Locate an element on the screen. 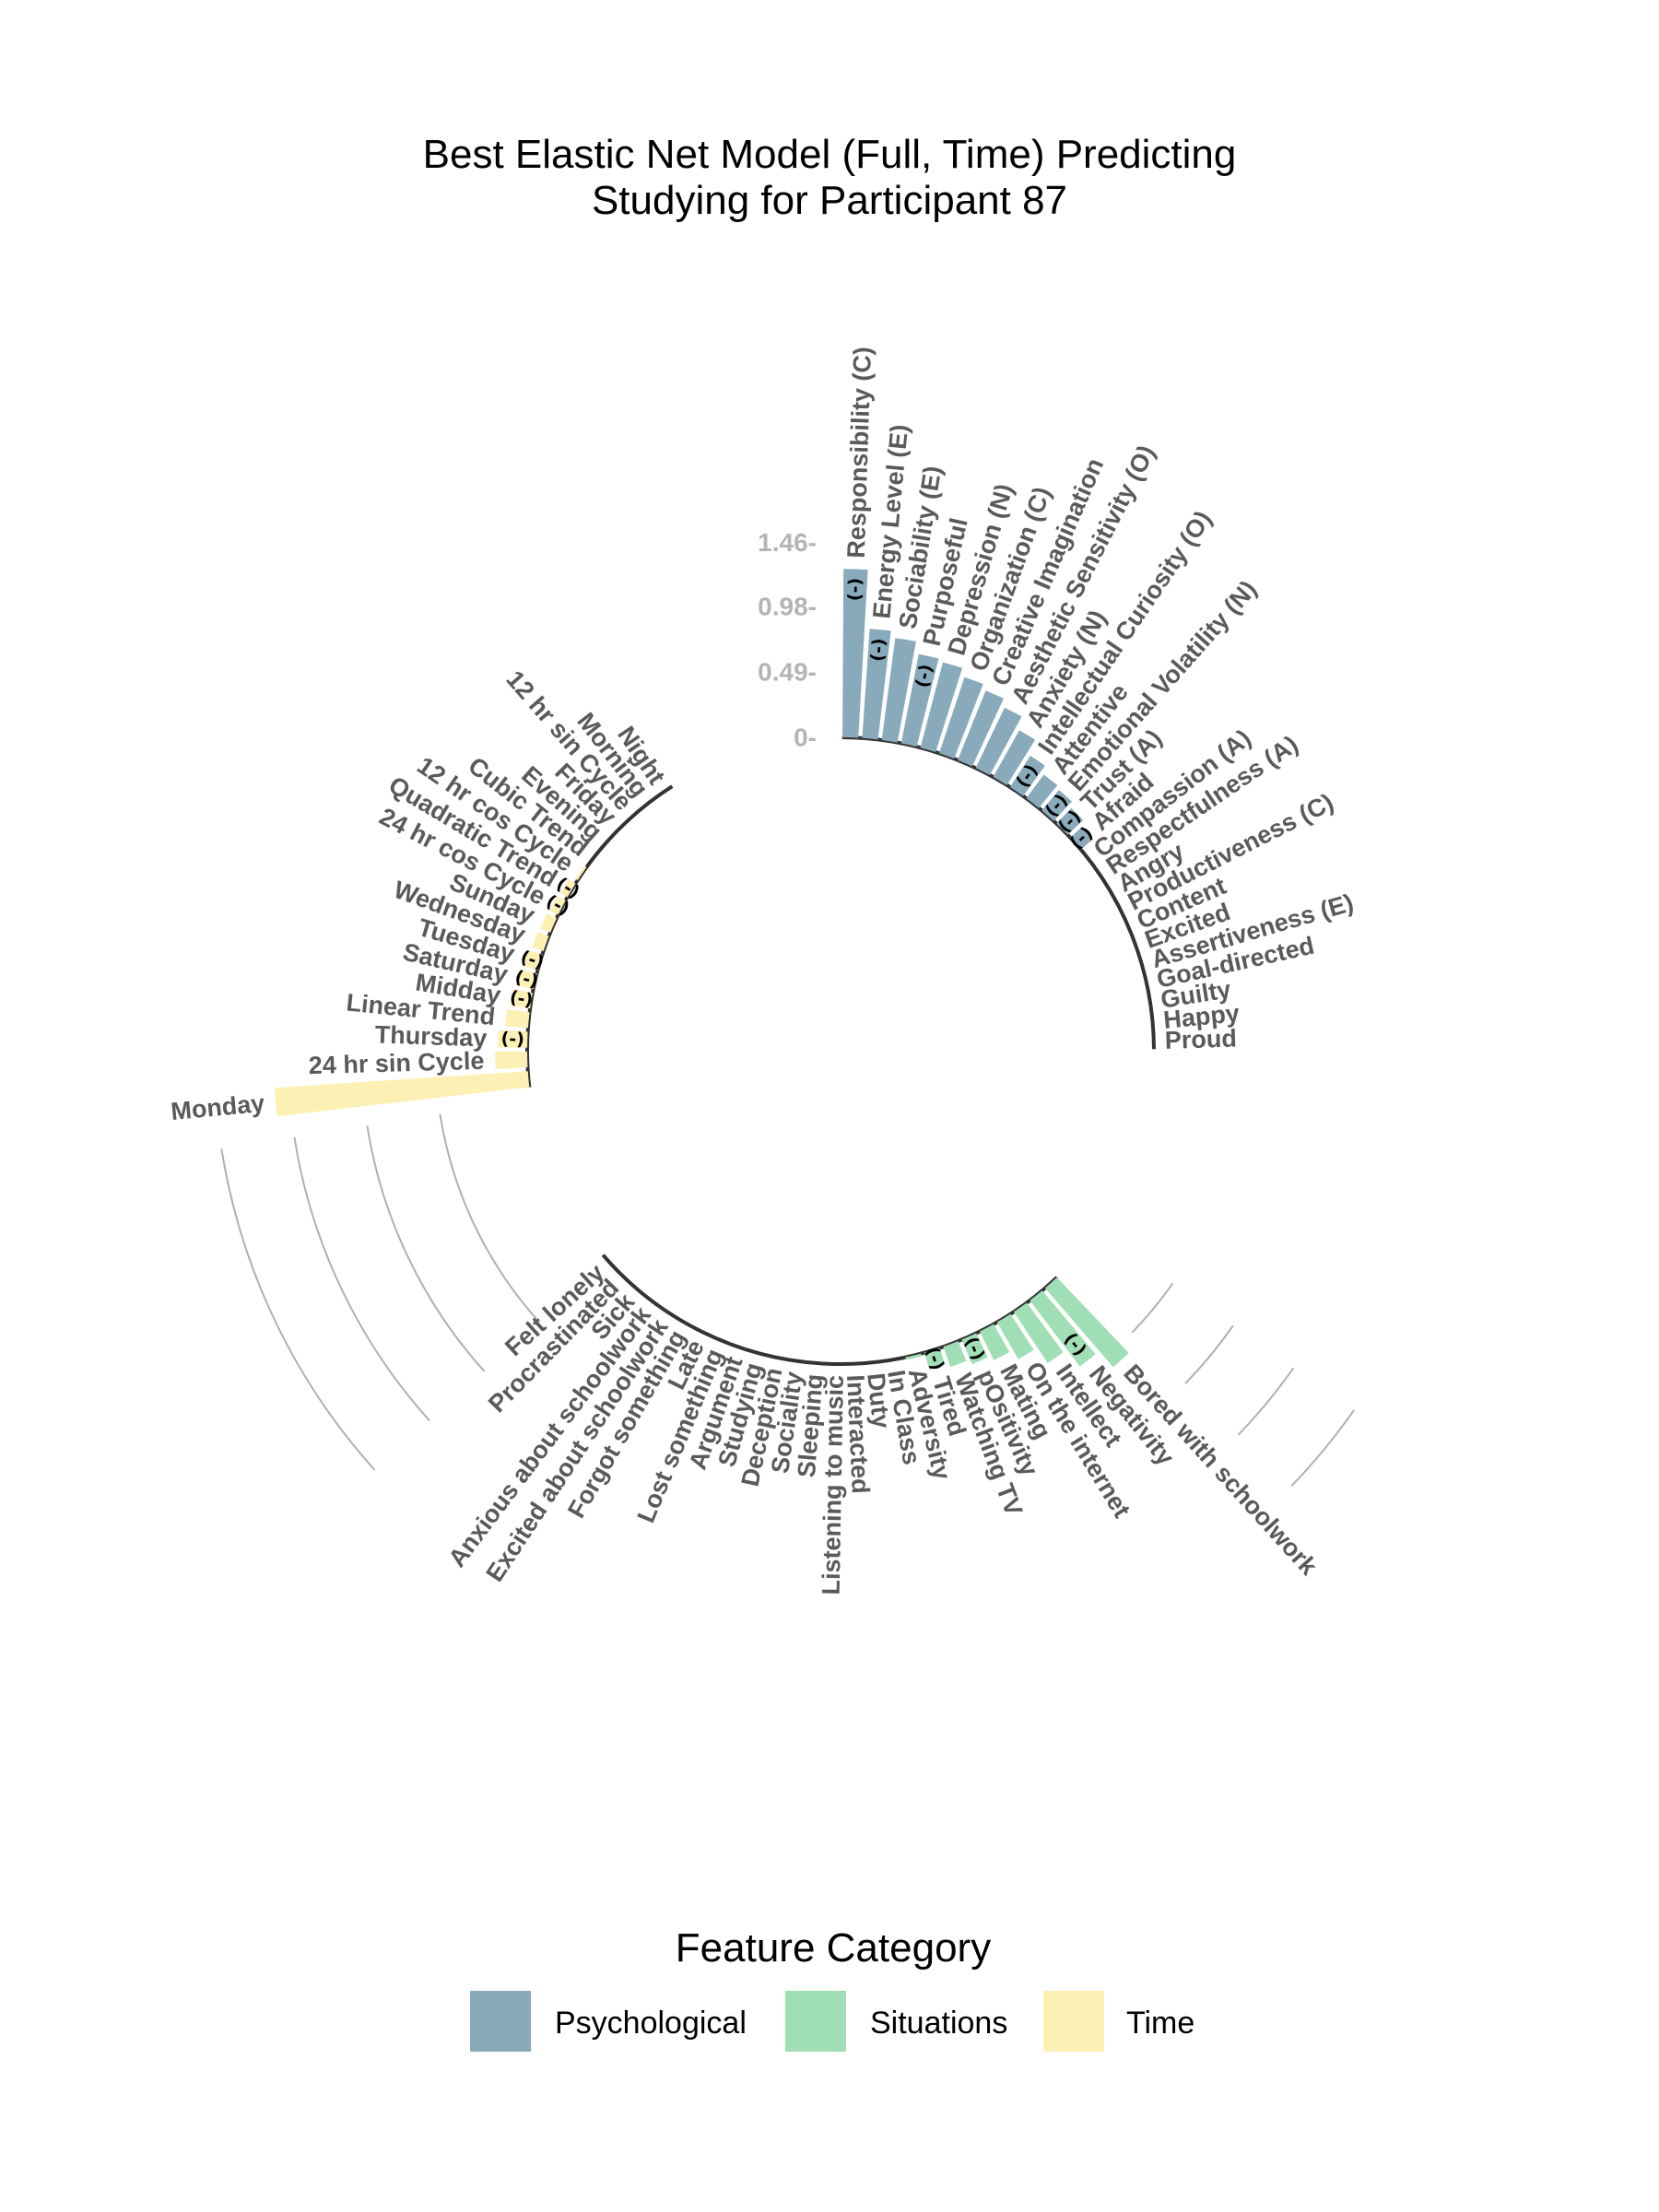 The image size is (1659, 2212). bar-positivity is located at coordinates (974, 1349).